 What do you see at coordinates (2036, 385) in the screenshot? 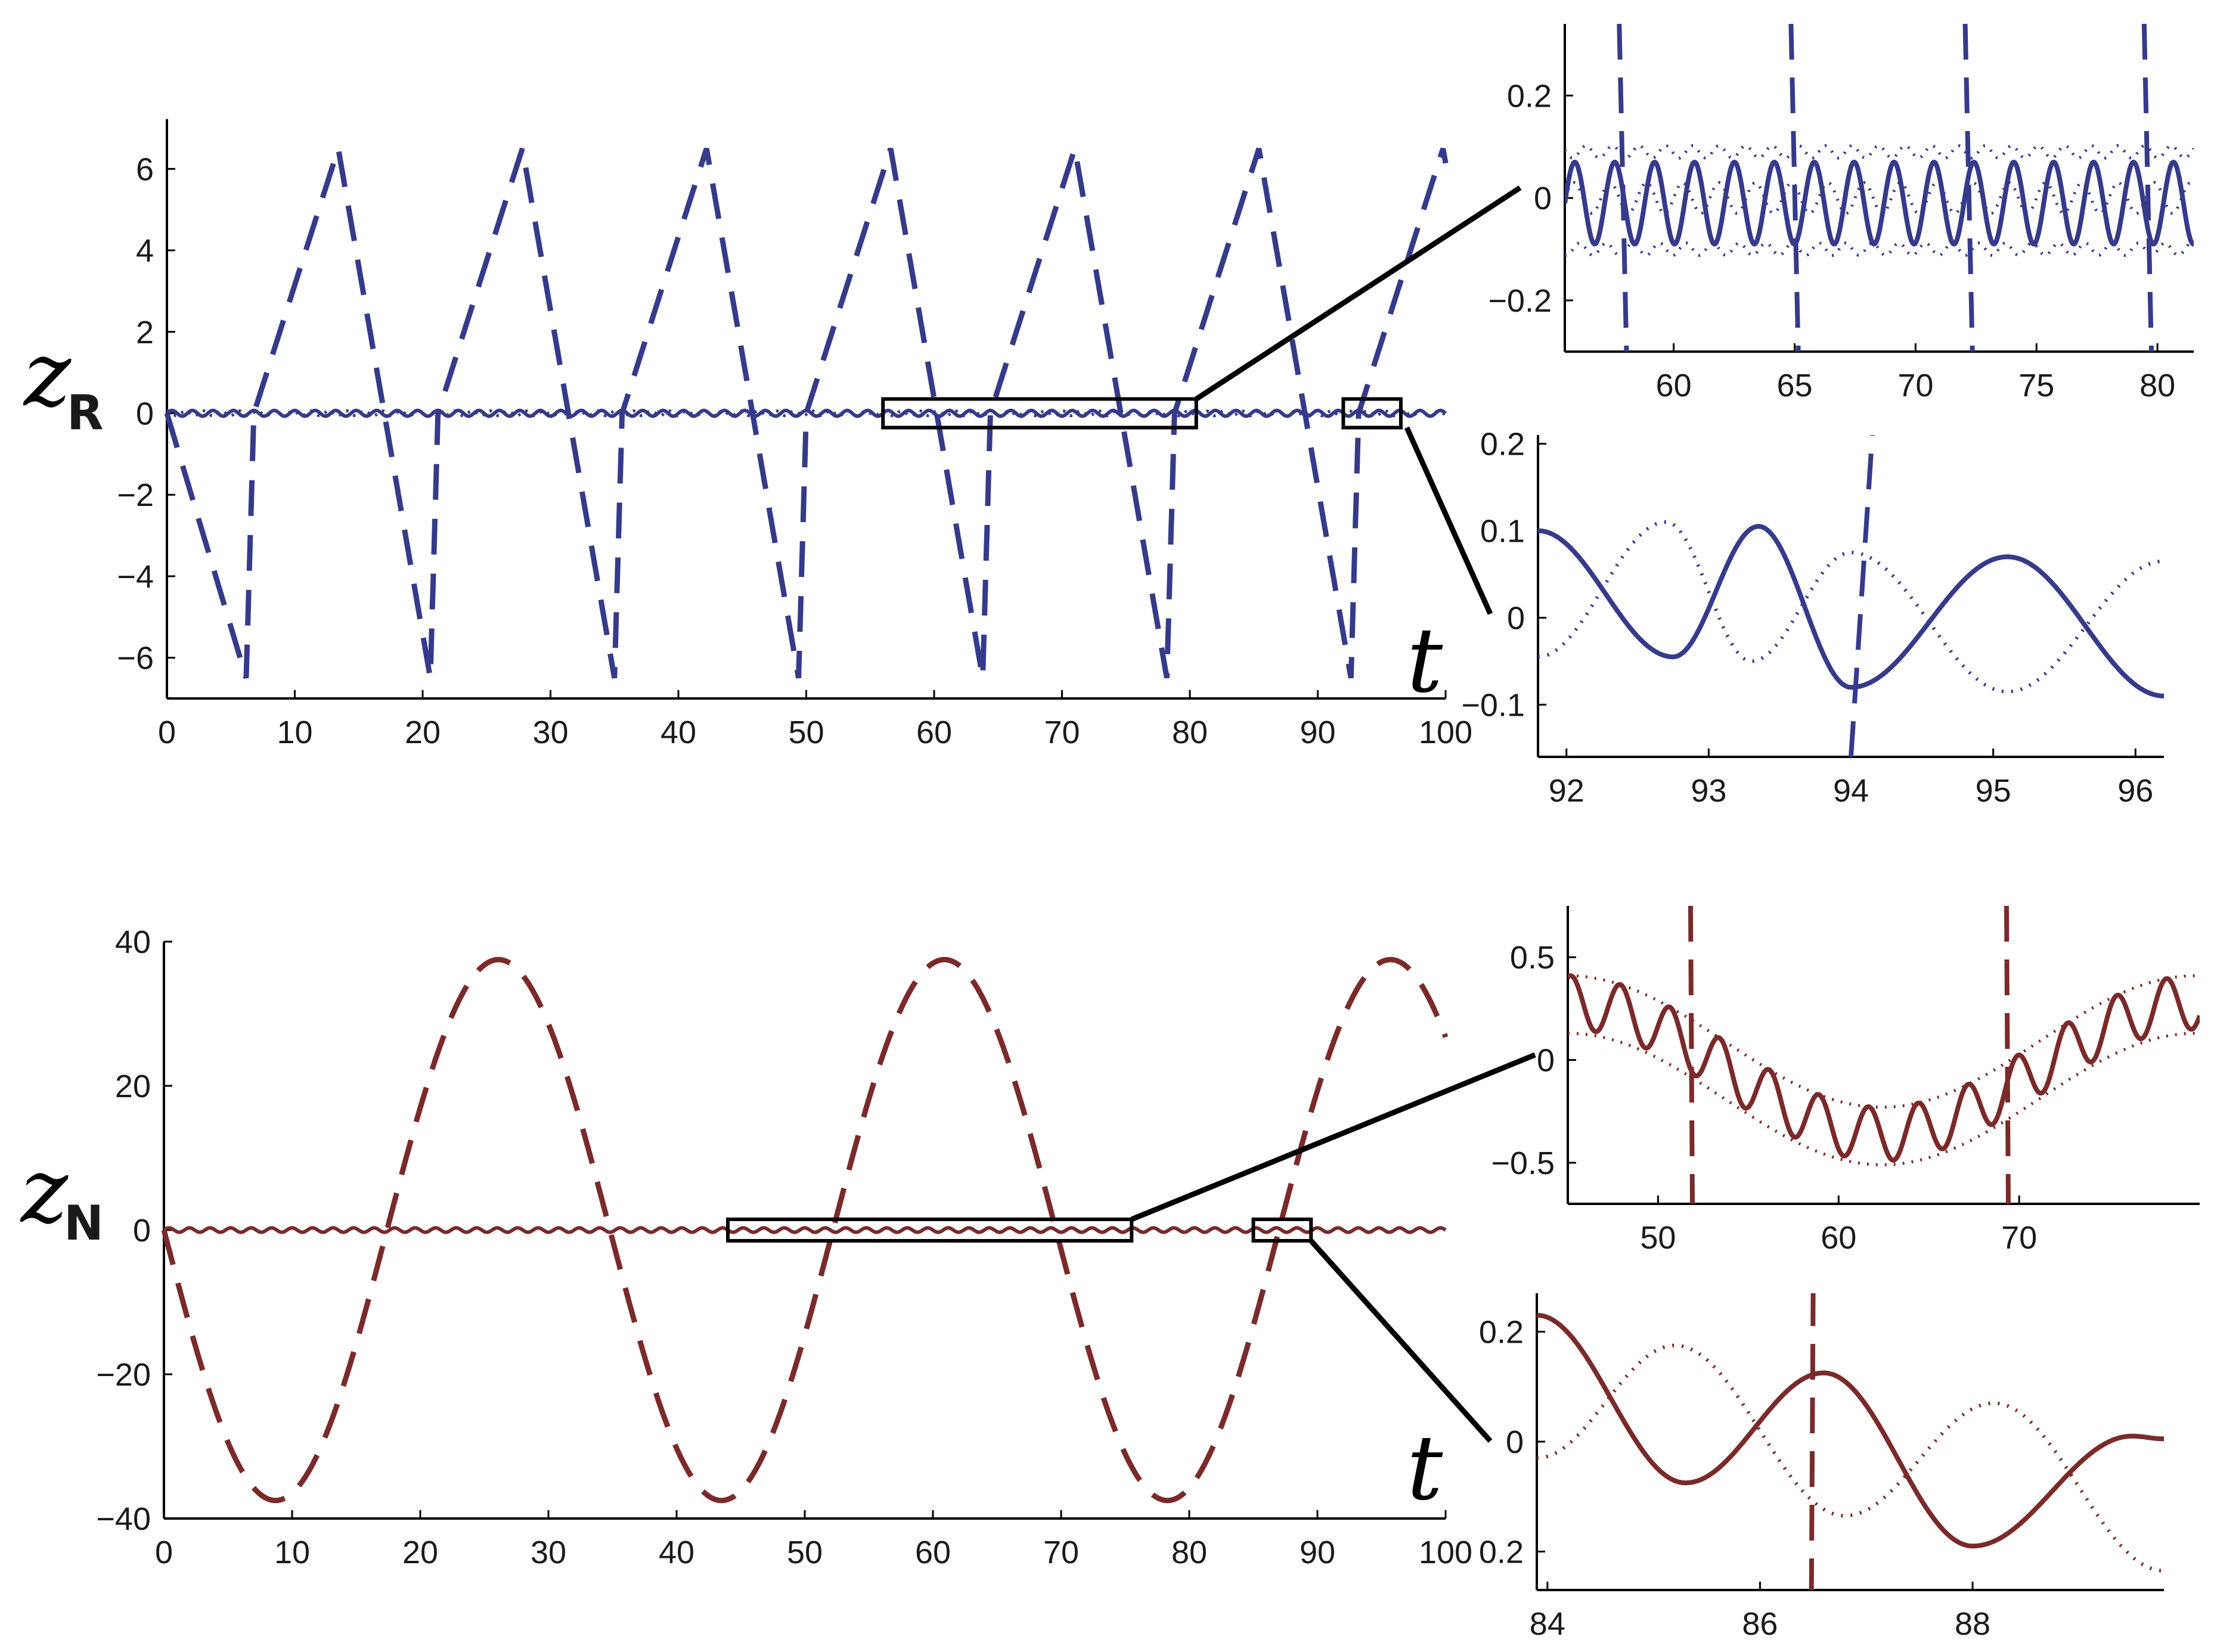
I see `x-tick-label: 75` at bounding box center [2036, 385].